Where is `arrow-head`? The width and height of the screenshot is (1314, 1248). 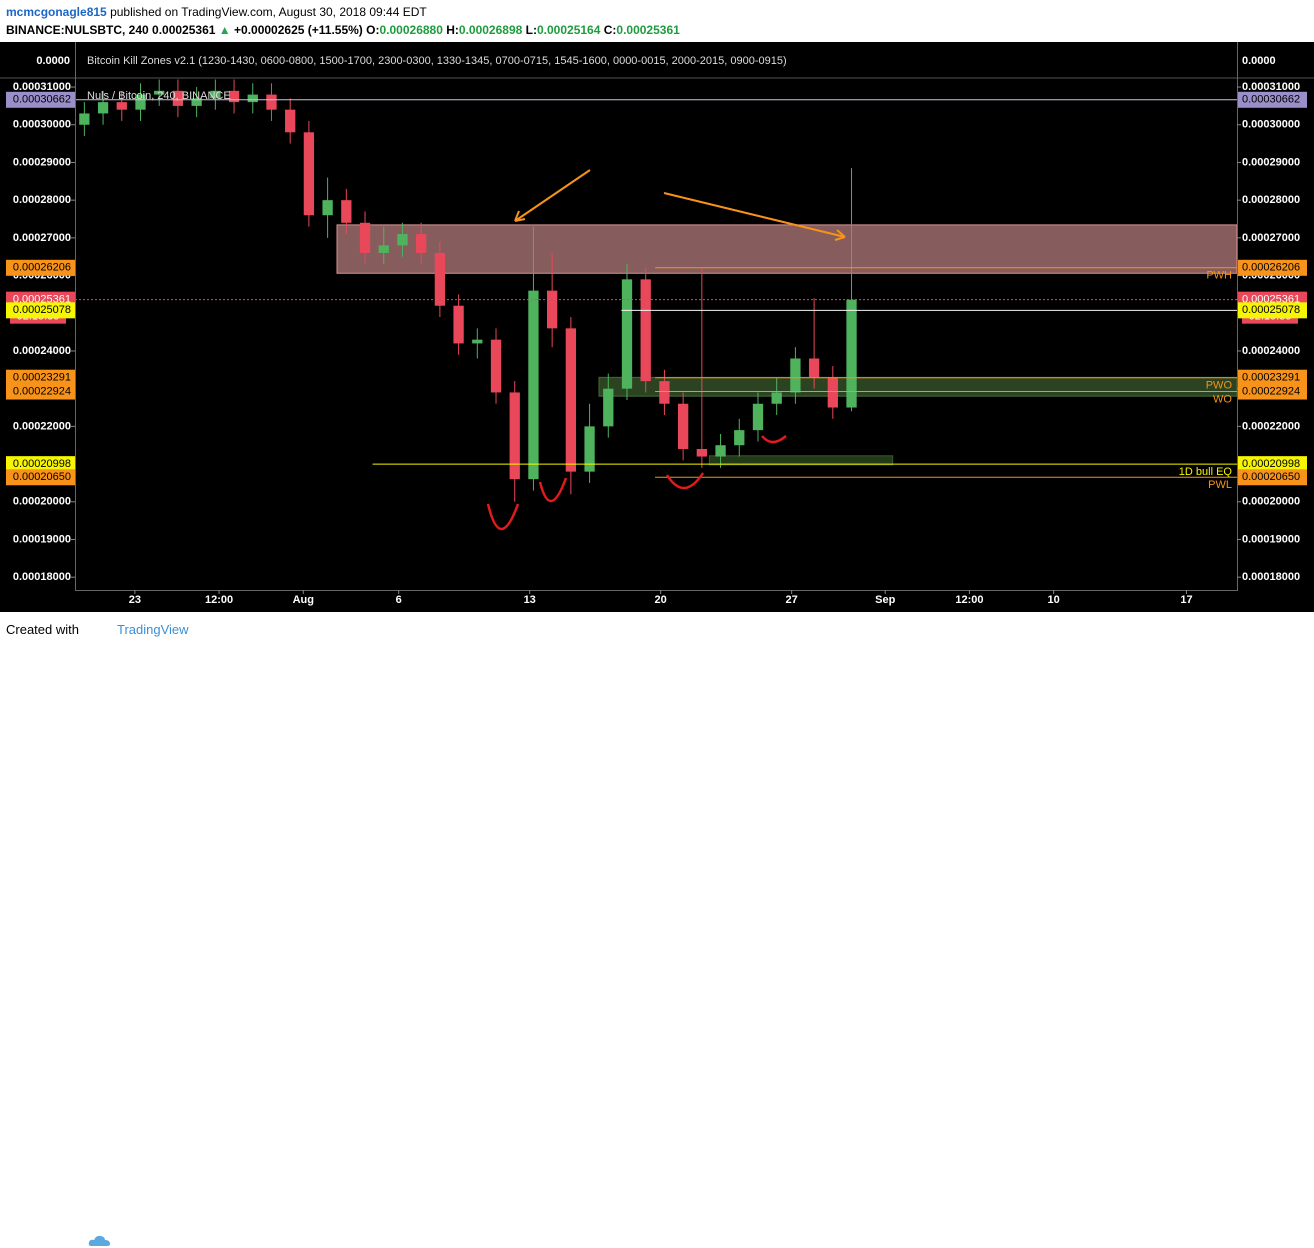 arrow-head is located at coordinates (840, 235).